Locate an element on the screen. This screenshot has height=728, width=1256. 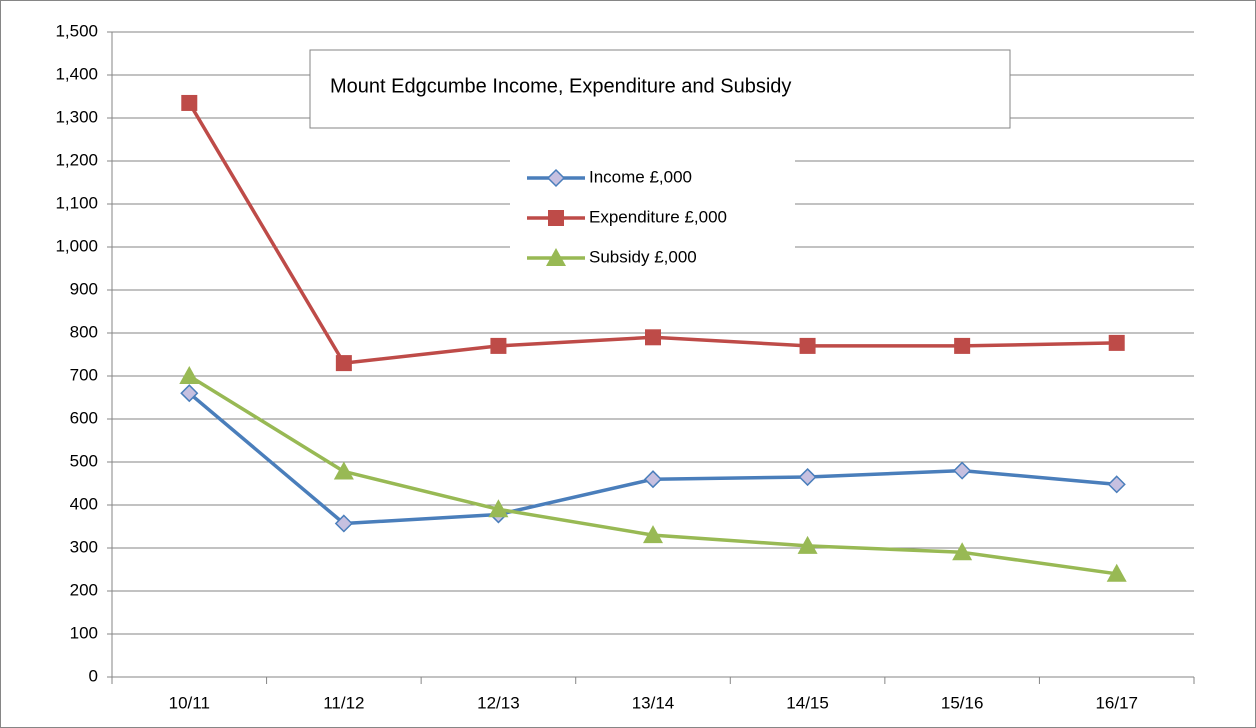
title-box is located at coordinates (660, 89).